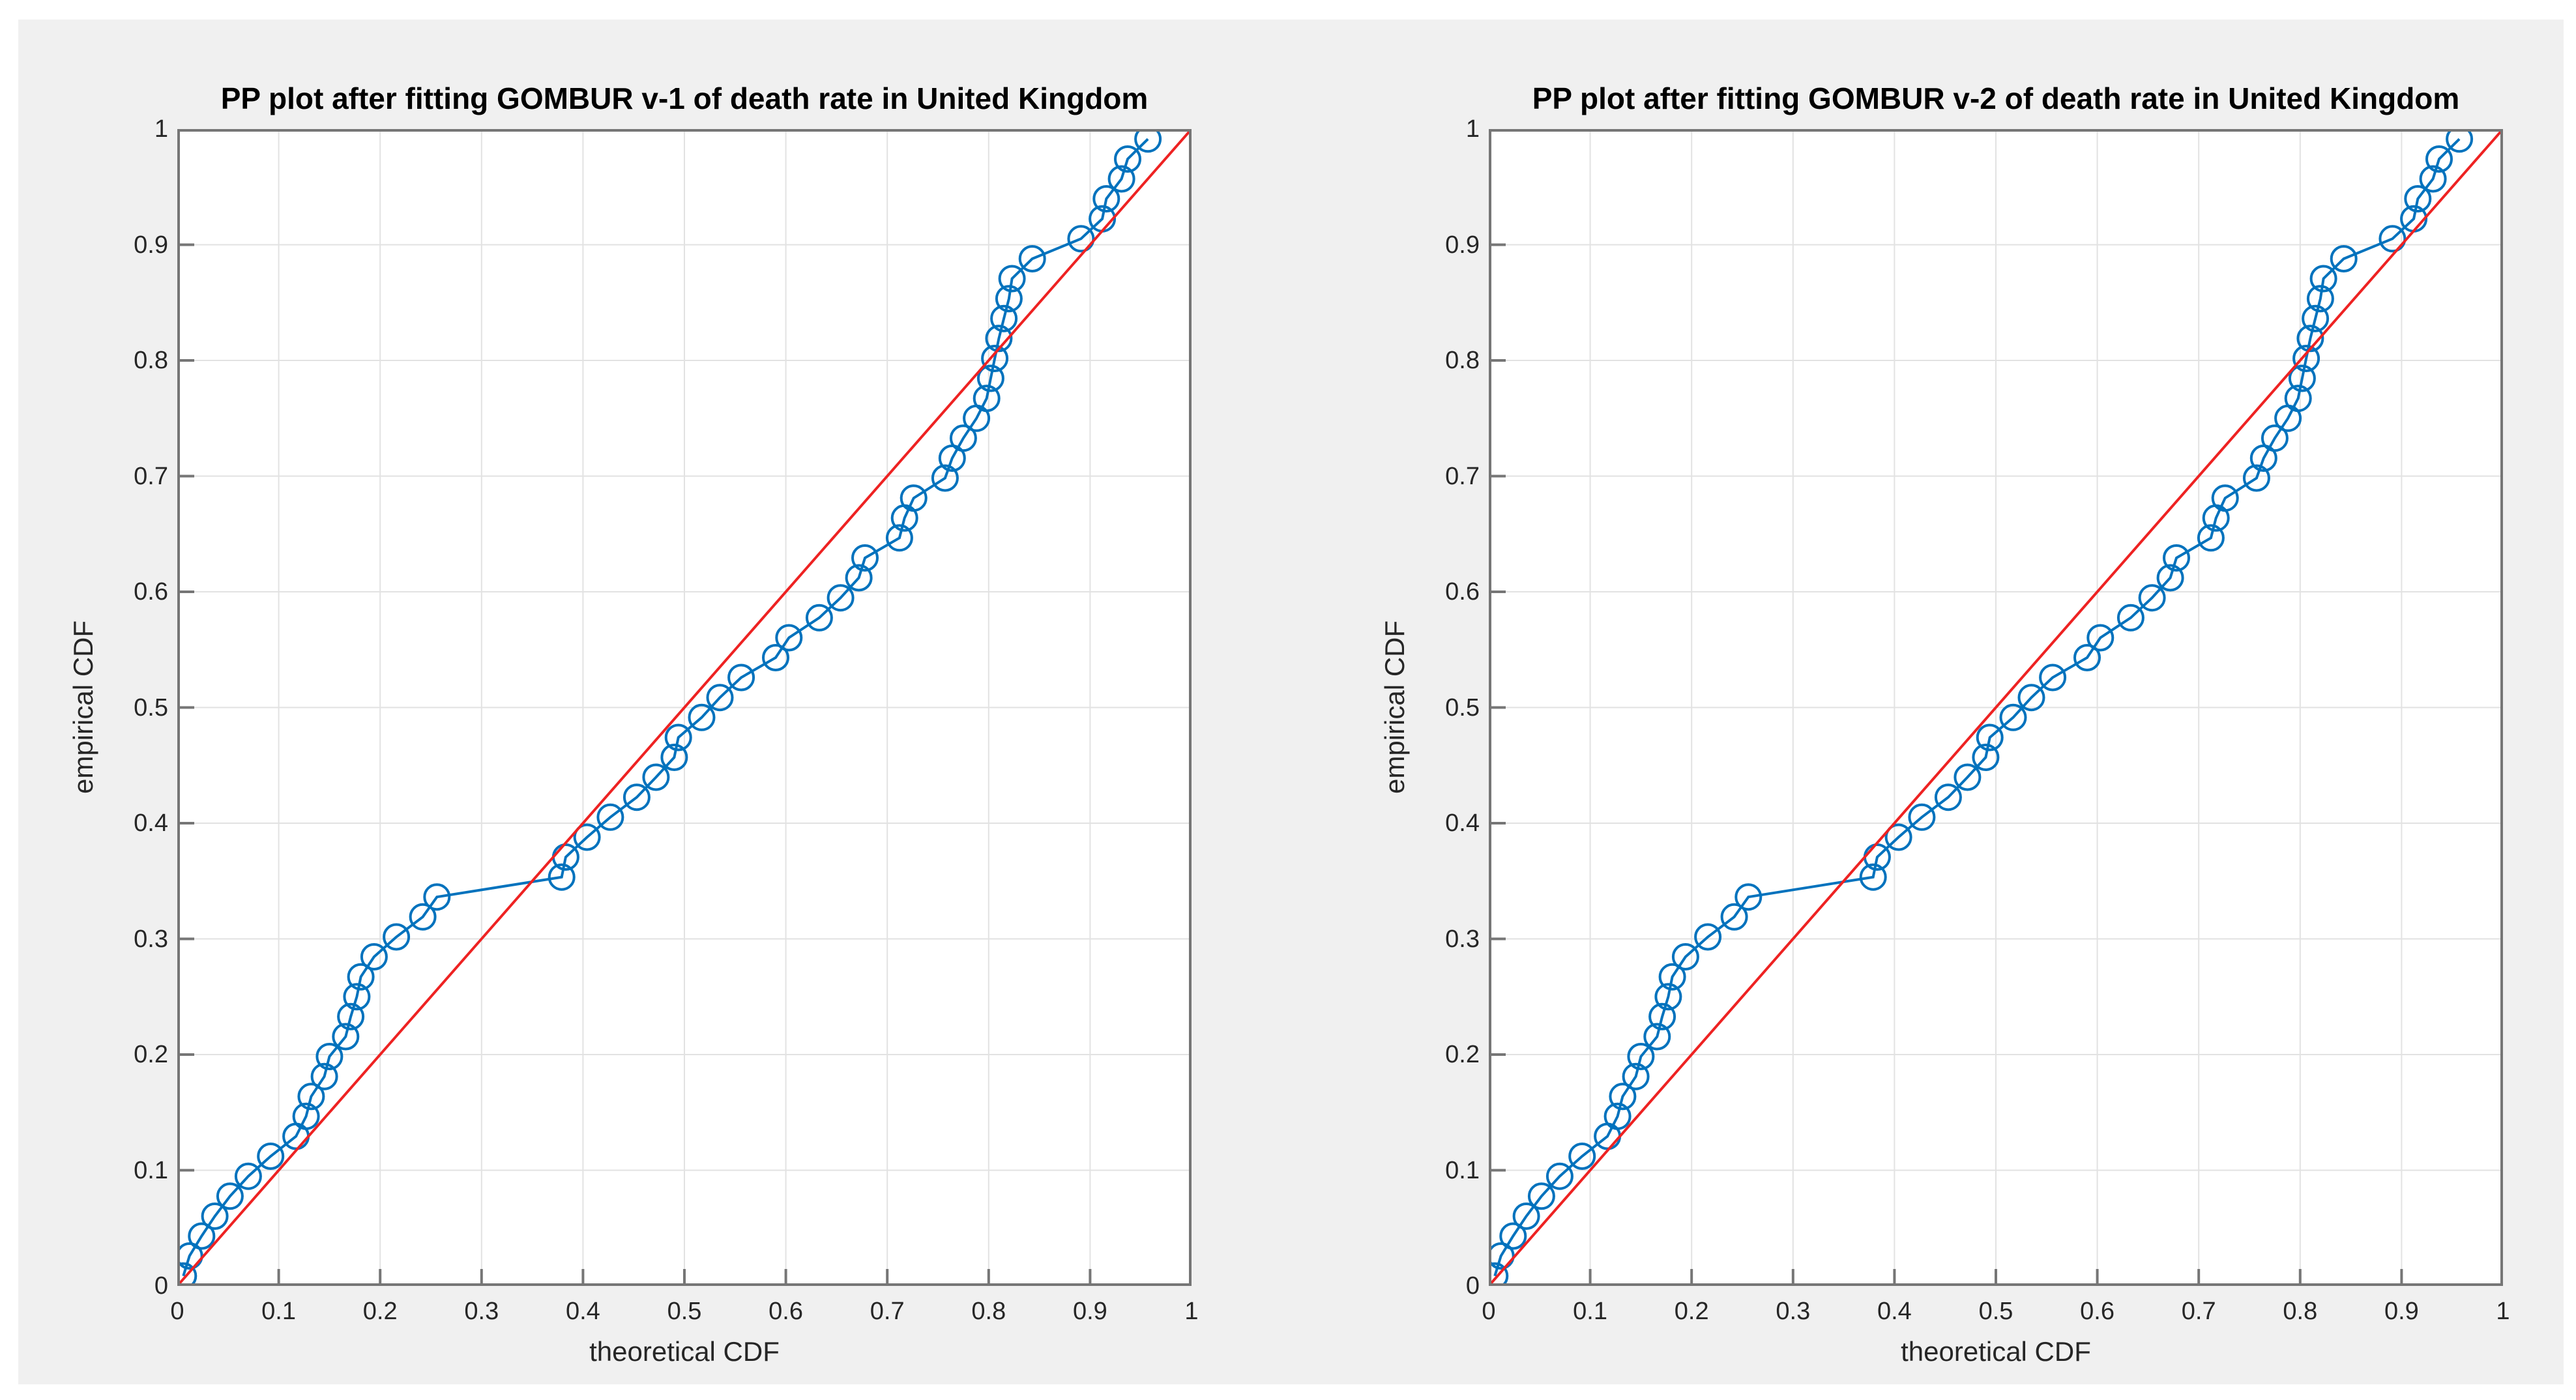  I want to click on plot2-y-tick-label: 0, so click(1472, 1286).